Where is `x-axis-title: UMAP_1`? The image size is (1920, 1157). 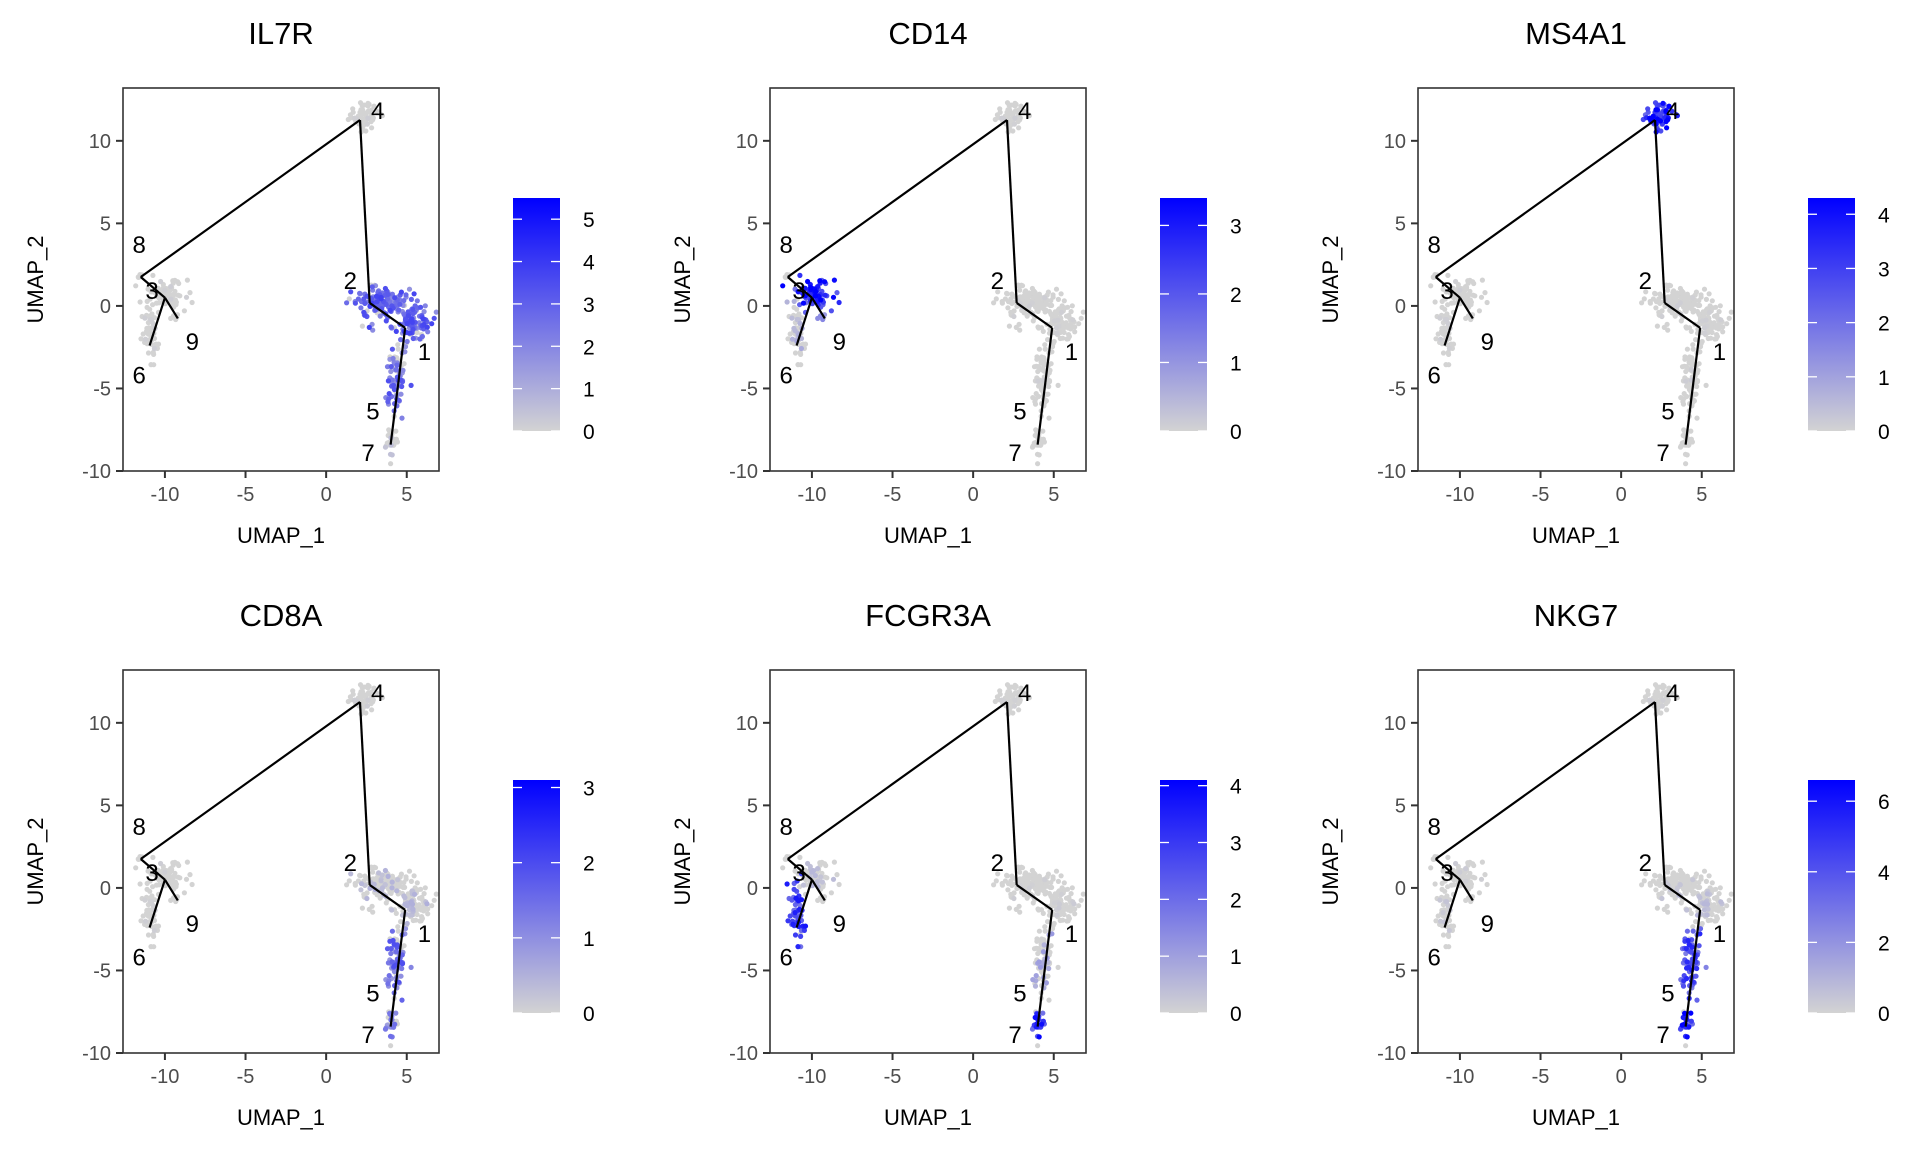 x-axis-title: UMAP_1 is located at coordinates (281, 1117).